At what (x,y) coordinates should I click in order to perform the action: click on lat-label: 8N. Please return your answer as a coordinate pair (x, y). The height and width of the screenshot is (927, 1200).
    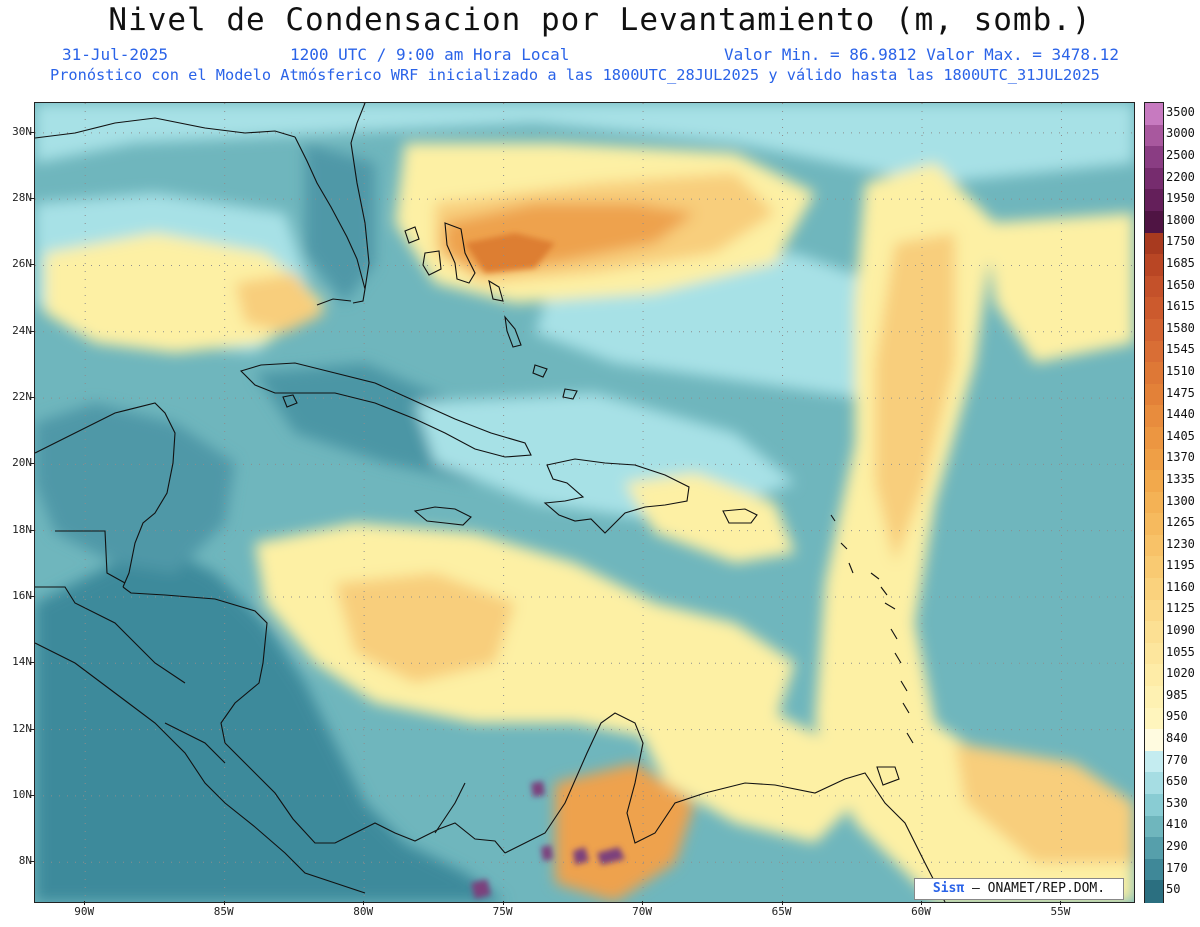
    Looking at the image, I should click on (25, 861).